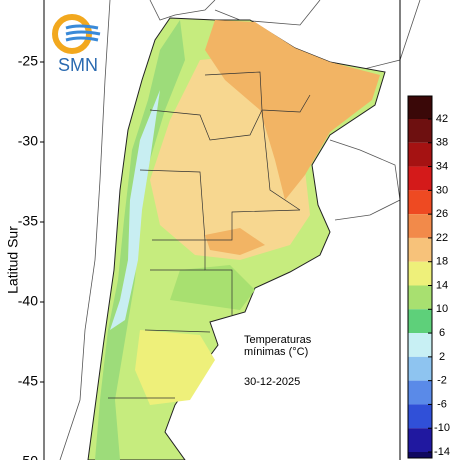  What do you see at coordinates (278, 340) in the screenshot?
I see `annotation-line: Temperaturas` at bounding box center [278, 340].